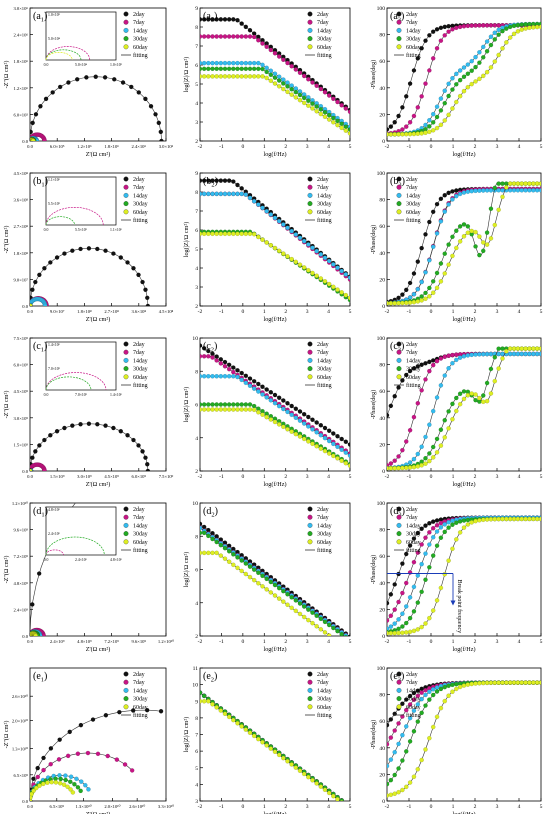  What do you see at coordinates (275, 266) in the screenshot?
I see `fit-curve` at bounding box center [275, 266].